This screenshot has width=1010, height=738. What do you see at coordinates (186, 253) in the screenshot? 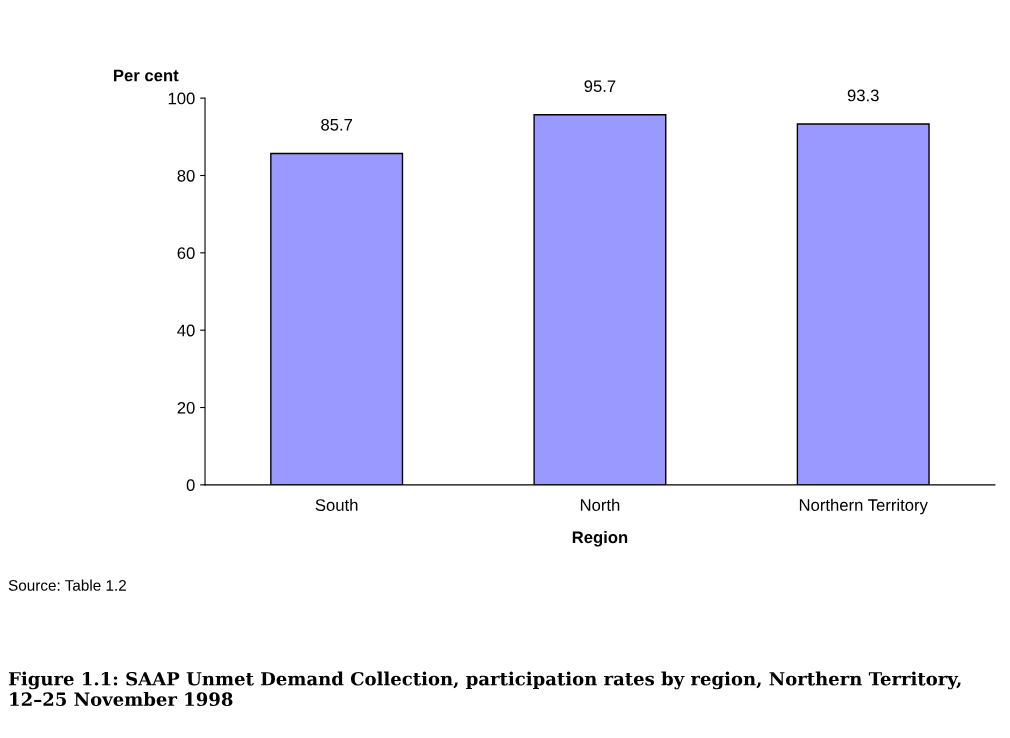
I see `y-tick-label: 60` at bounding box center [186, 253].